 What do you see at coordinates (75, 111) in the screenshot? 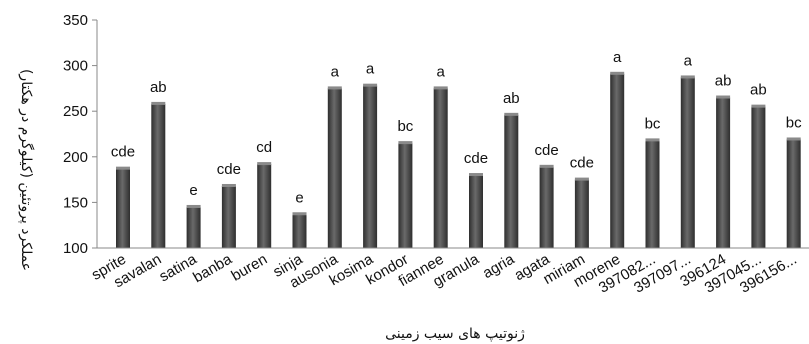
I see `y-tick-label: 250` at bounding box center [75, 111].